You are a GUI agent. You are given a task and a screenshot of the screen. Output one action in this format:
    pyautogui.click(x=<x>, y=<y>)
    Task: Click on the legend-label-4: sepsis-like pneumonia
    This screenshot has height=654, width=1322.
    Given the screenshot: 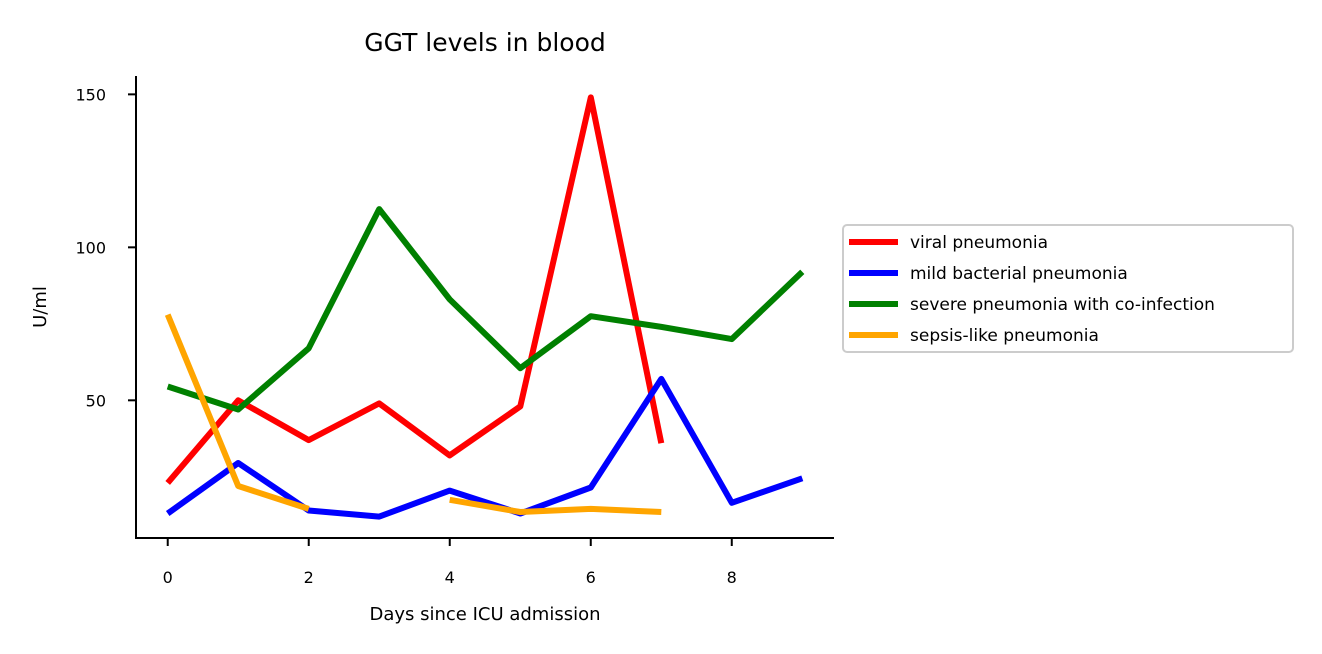 What is the action you would take?
    pyautogui.click(x=1004, y=336)
    